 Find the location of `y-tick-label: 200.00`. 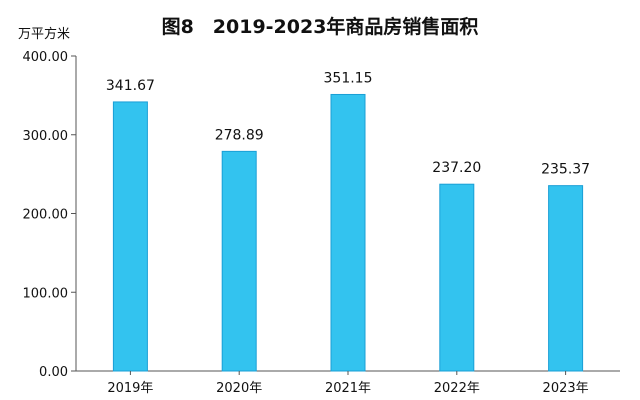

y-tick-label: 200.00 is located at coordinates (46, 215).